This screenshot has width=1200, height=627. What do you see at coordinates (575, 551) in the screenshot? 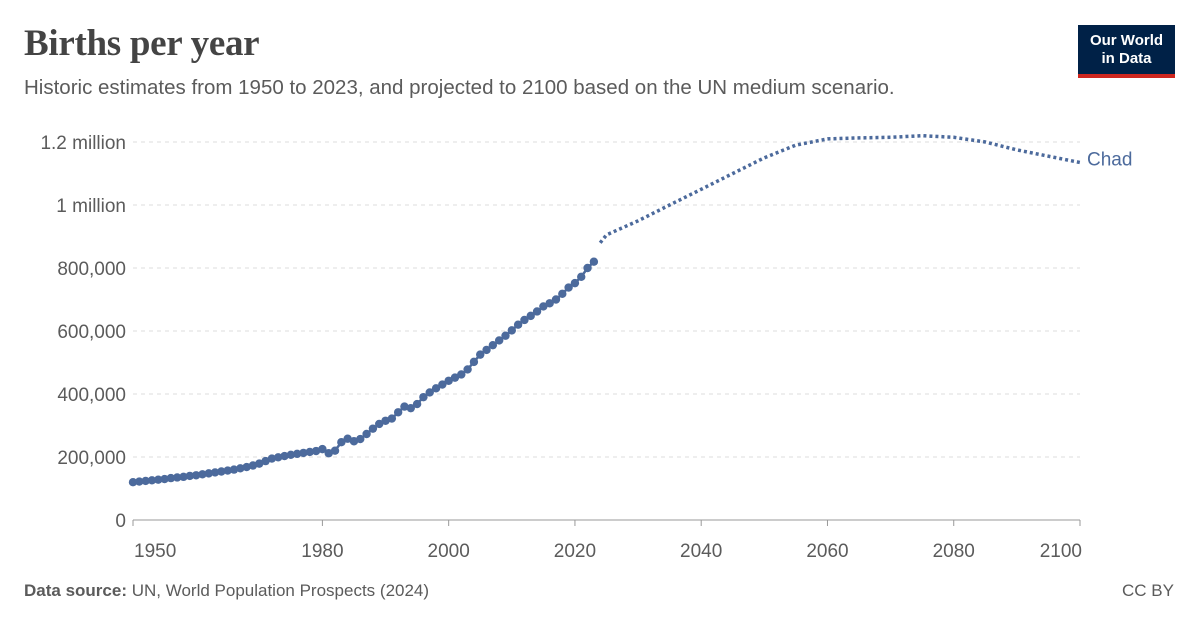
I see `x-tick-label: 2020` at bounding box center [575, 551].